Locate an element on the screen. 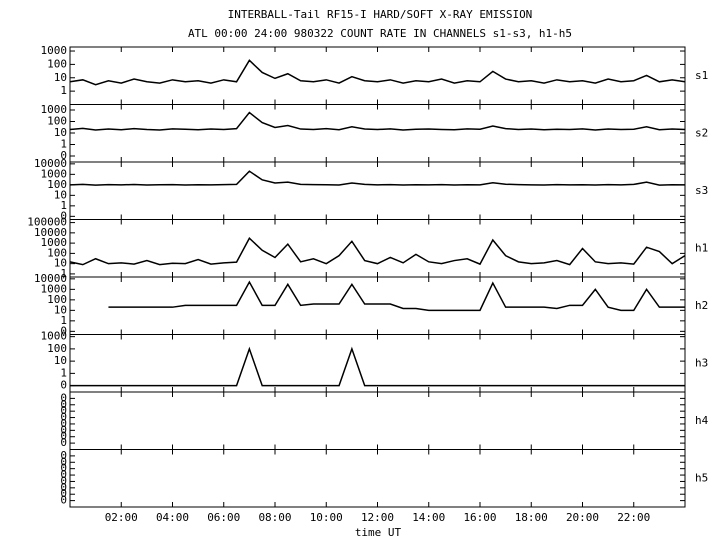 This screenshot has height=550, width=720. panel-label: s3 is located at coordinates (701, 190).